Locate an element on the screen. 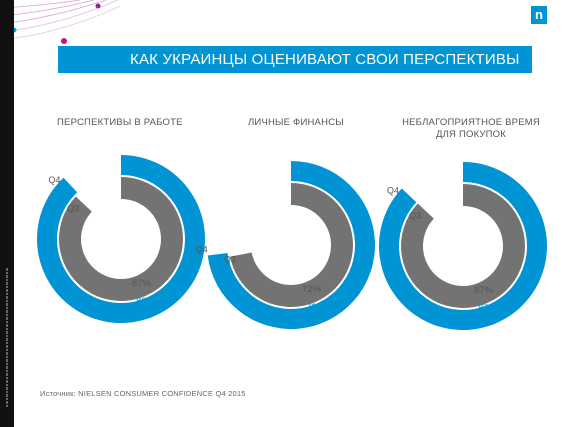 This screenshot has width=563, height=427. title-bar: КАК УКРАИНЦЫ ОЦЕНИВАЮТ СВОИ ПЕРСПЕКТИВЫ is located at coordinates (295, 59).